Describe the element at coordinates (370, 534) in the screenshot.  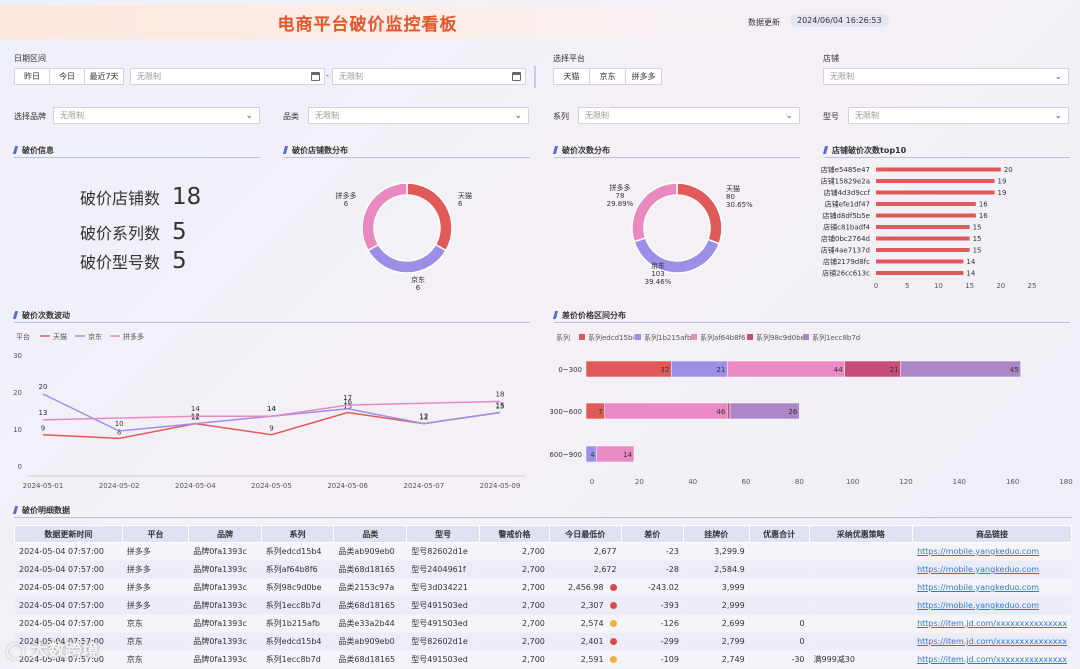
I see `table-header-cell: 品类` at that location.